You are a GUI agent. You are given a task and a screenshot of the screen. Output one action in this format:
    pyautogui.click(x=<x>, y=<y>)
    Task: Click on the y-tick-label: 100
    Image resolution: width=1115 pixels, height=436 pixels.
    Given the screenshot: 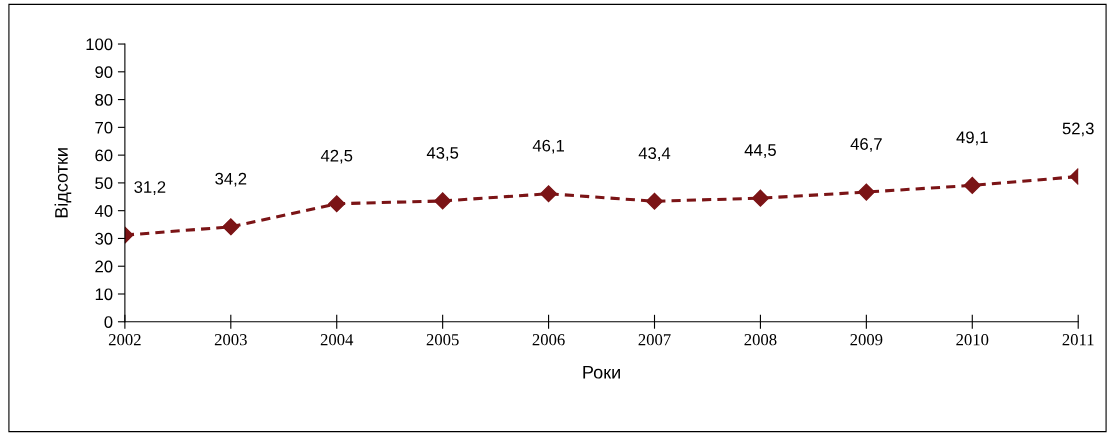 What is the action you would take?
    pyautogui.click(x=99, y=44)
    